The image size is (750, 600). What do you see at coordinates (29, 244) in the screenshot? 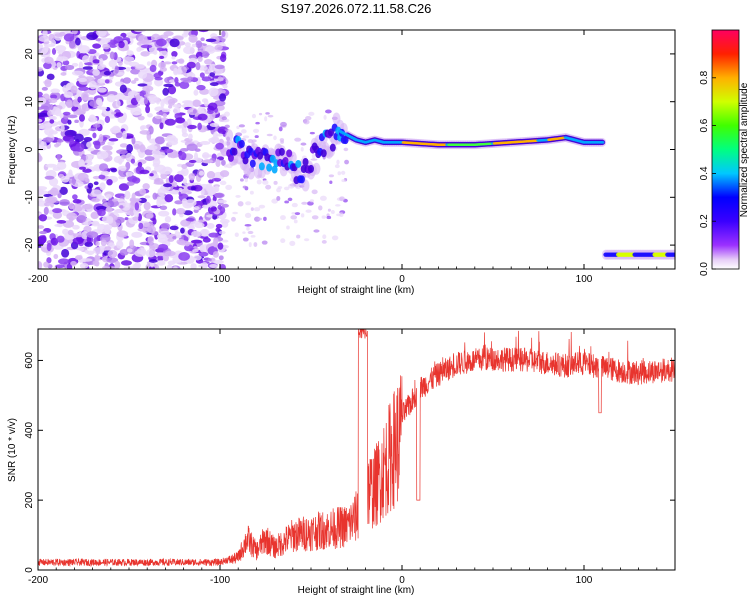
I see `spectrogram-ytick-label: -20` at bounding box center [29, 244].